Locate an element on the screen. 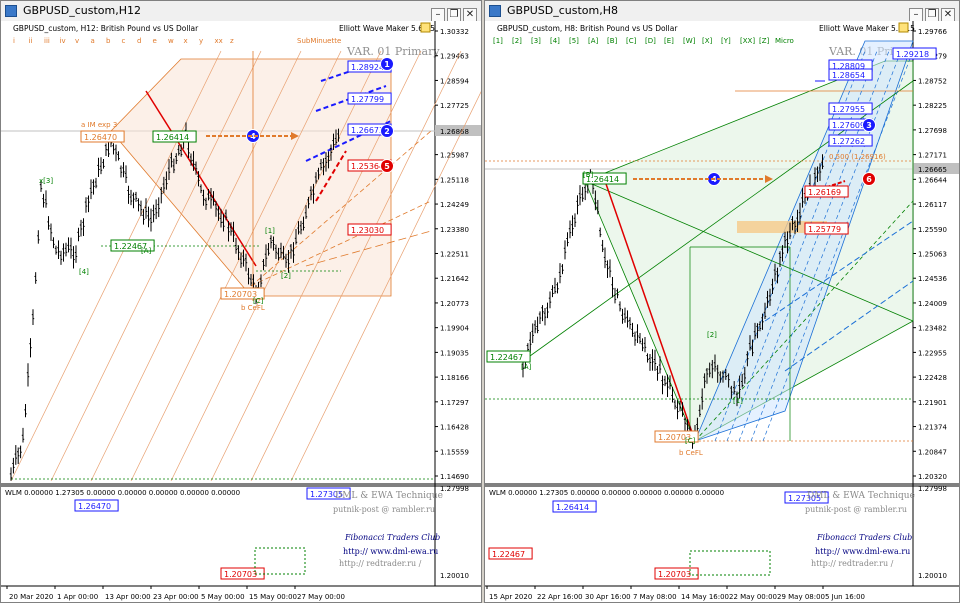 The image size is (960, 603). price-tick-label: 1.25987 is located at coordinates (454, 156).